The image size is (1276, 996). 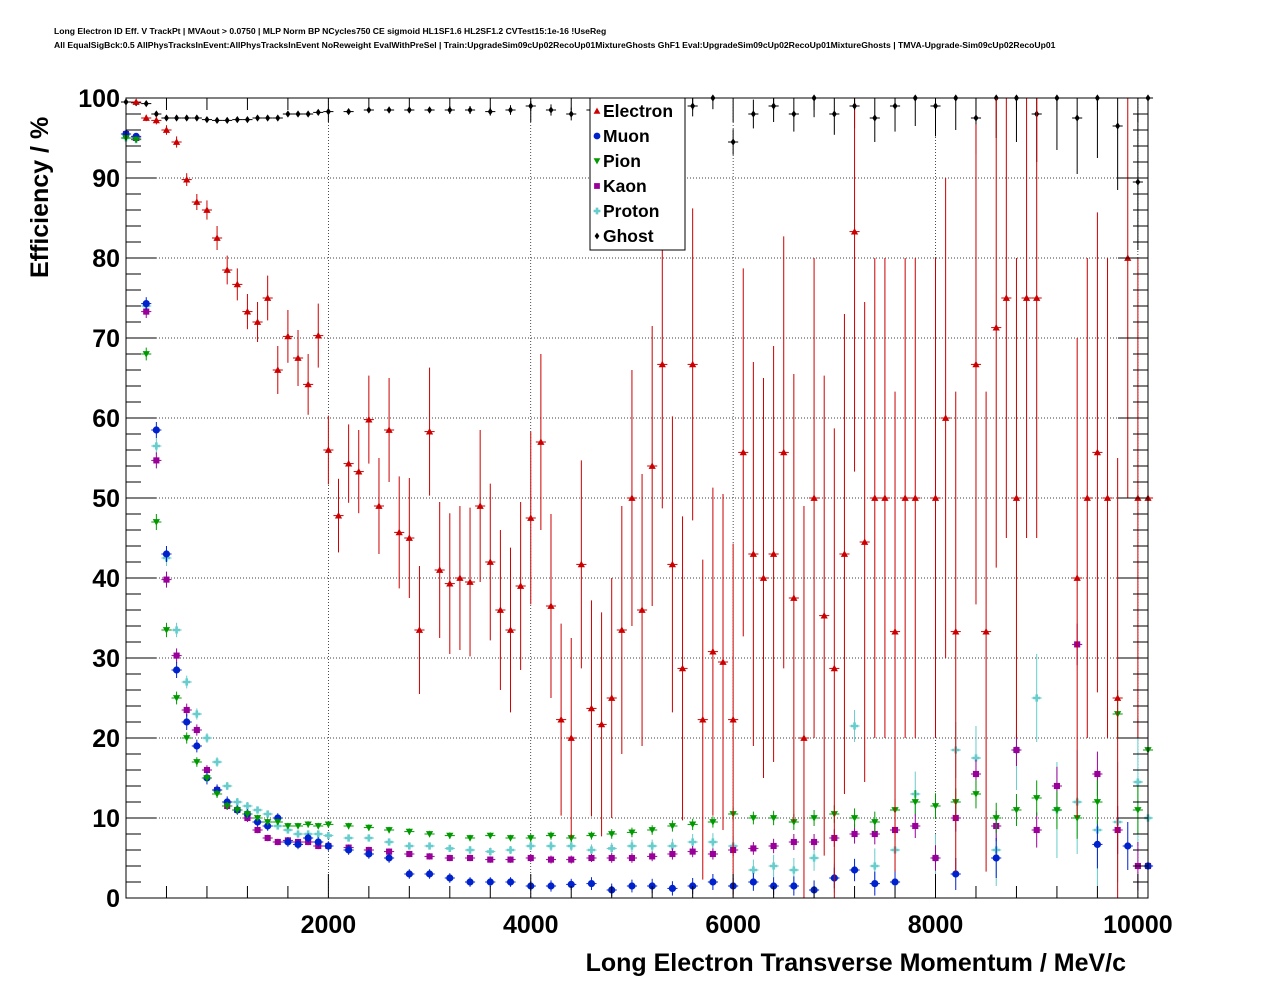 I want to click on y-tick-label: 40, so click(x=106, y=579).